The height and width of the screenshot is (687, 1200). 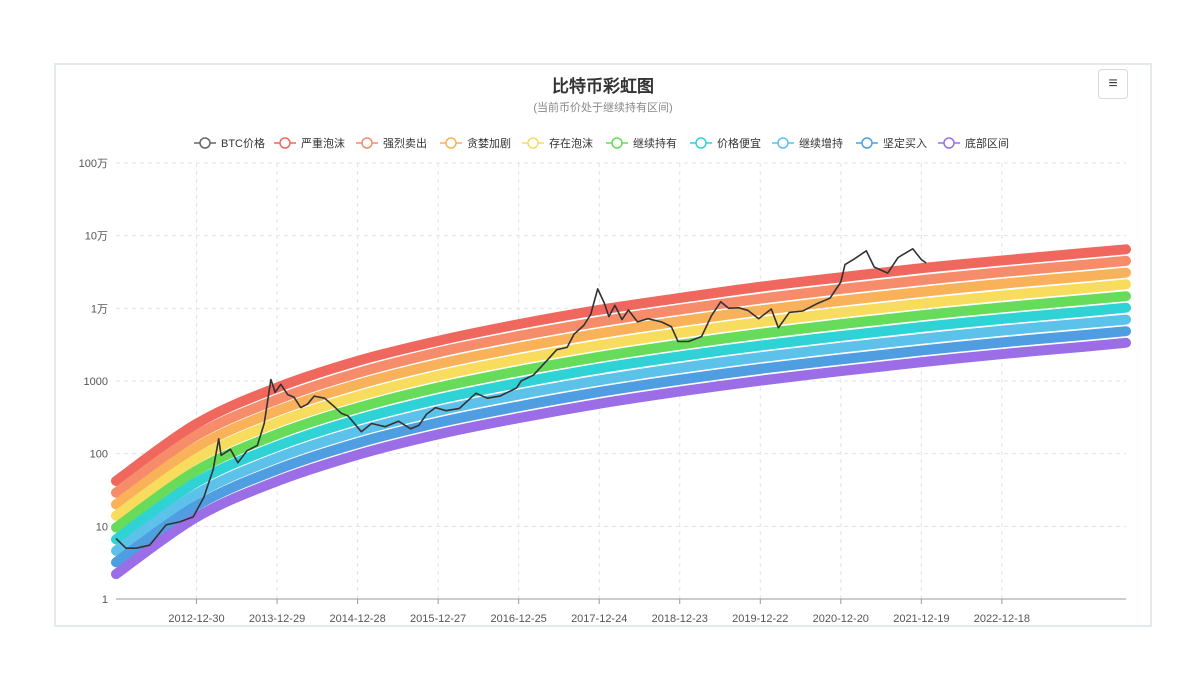 I want to click on legend-item: 继续持有, so click(x=641, y=143).